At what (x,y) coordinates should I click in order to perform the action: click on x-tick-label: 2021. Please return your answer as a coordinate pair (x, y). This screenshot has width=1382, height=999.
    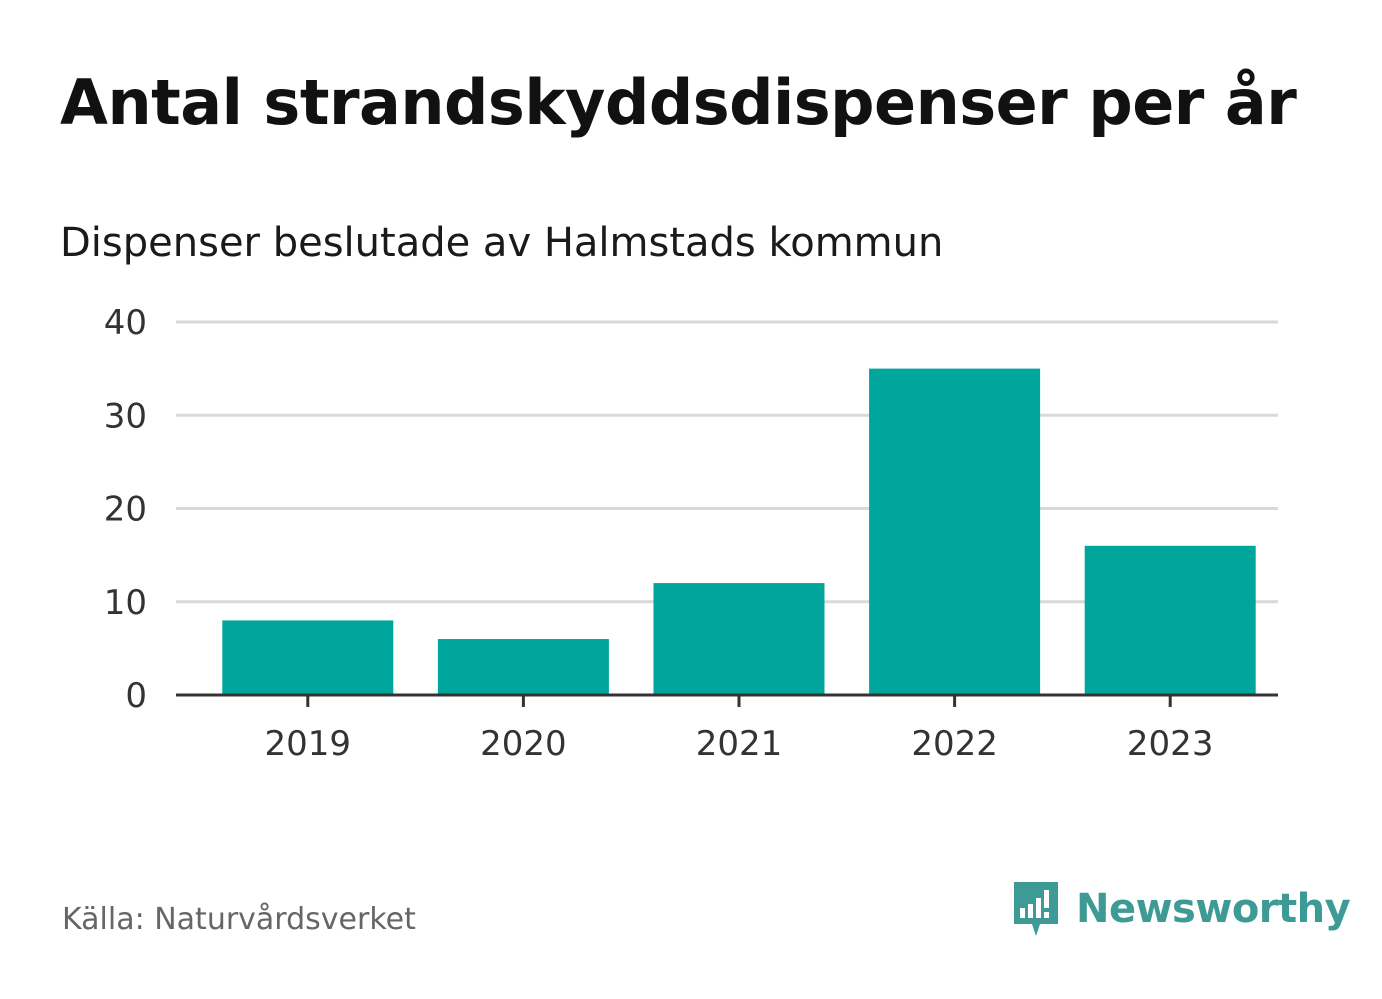
    Looking at the image, I should click on (739, 744).